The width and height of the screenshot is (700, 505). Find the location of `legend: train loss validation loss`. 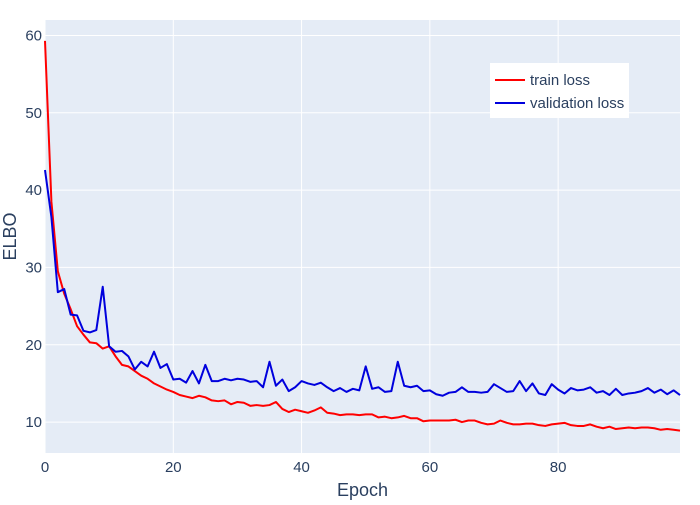

legend: train loss validation loss is located at coordinates (559, 90).